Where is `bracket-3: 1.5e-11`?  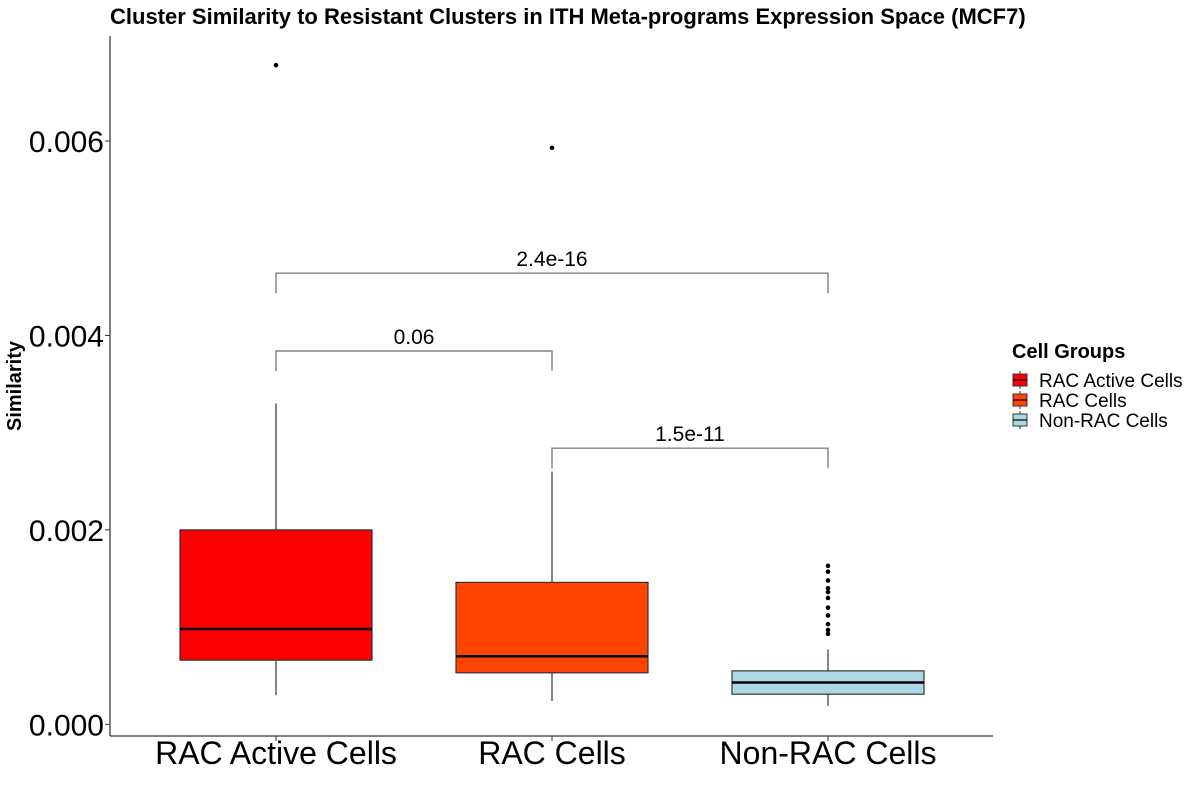 bracket-3: 1.5e-11 is located at coordinates (690, 446).